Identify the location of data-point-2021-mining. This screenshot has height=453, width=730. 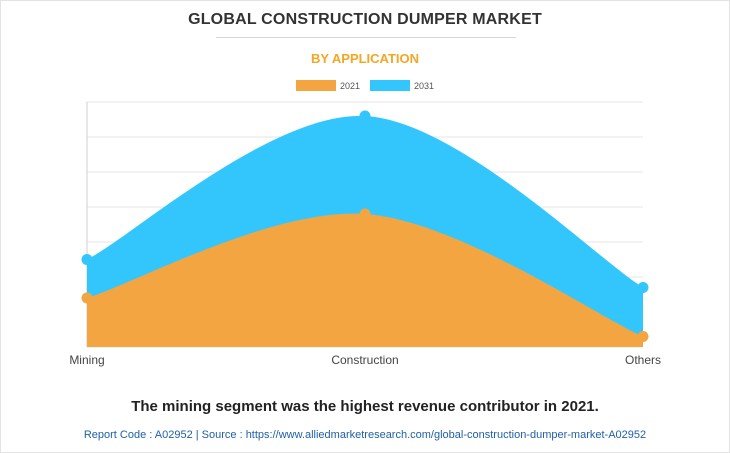
(87, 298).